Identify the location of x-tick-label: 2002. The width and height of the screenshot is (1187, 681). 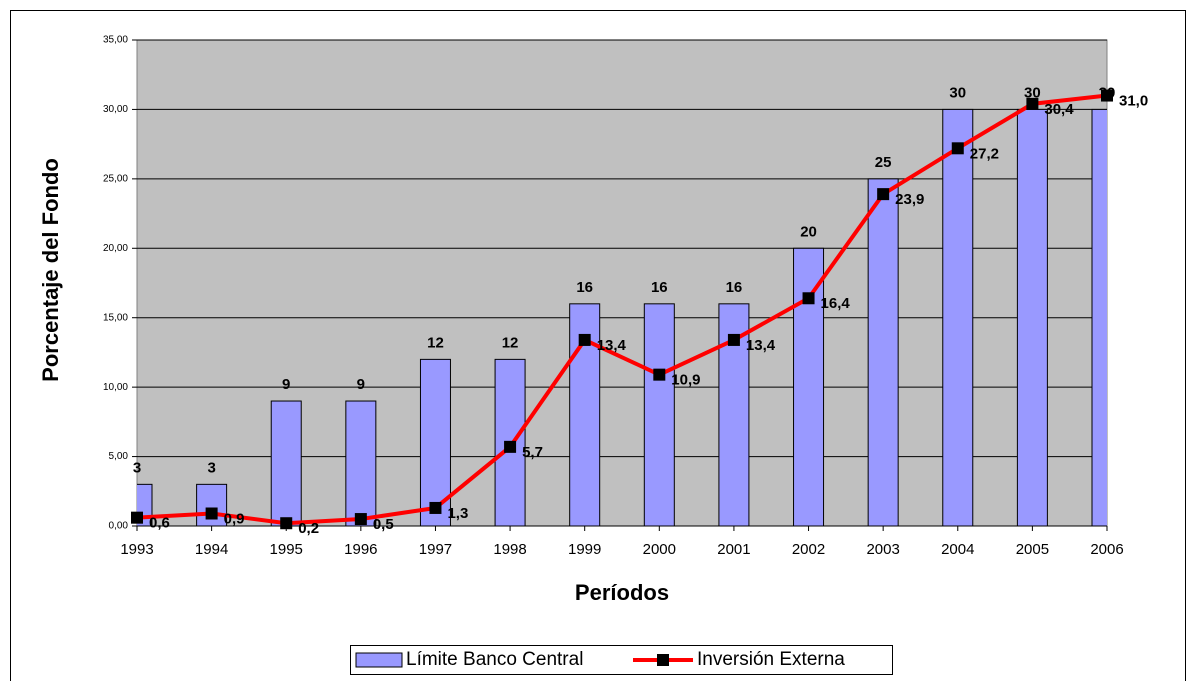
(808, 549).